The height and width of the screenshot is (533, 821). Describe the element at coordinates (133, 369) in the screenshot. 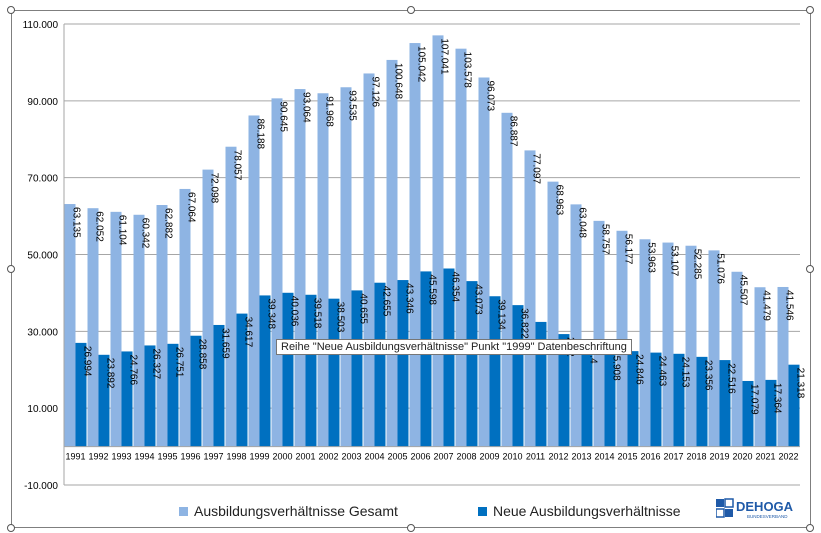

I see `data-label: 24.766` at that location.